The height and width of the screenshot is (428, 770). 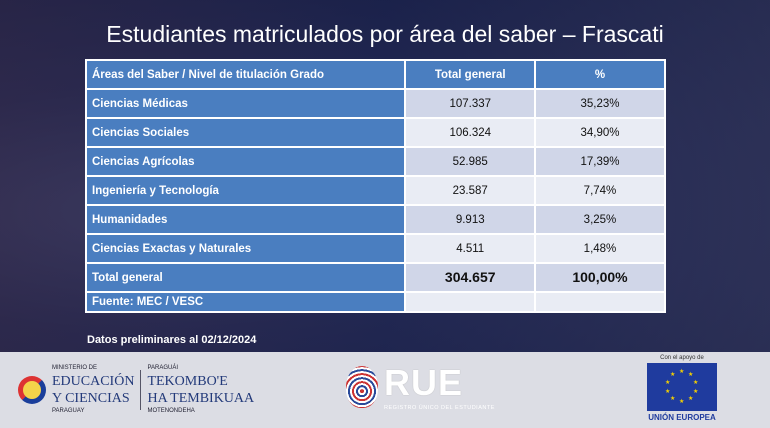 What do you see at coordinates (682, 417) in the screenshot?
I see `eu-label: UNIÓN EUROPEA` at bounding box center [682, 417].